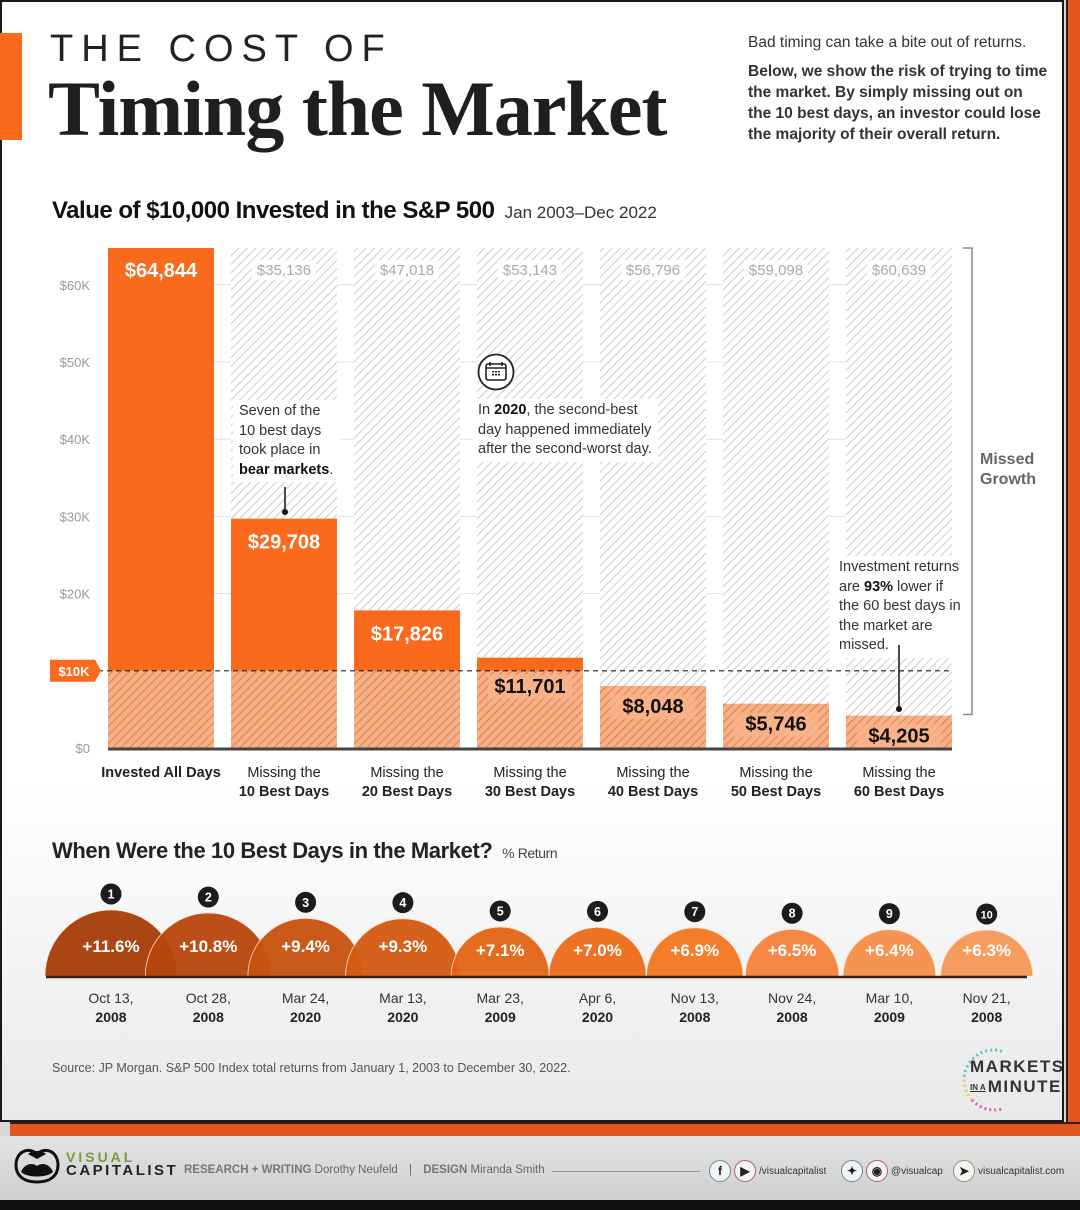 This screenshot has height=1210, width=1080. What do you see at coordinates (101, 1157) in the screenshot?
I see `brand-visual: VISUAL` at bounding box center [101, 1157].